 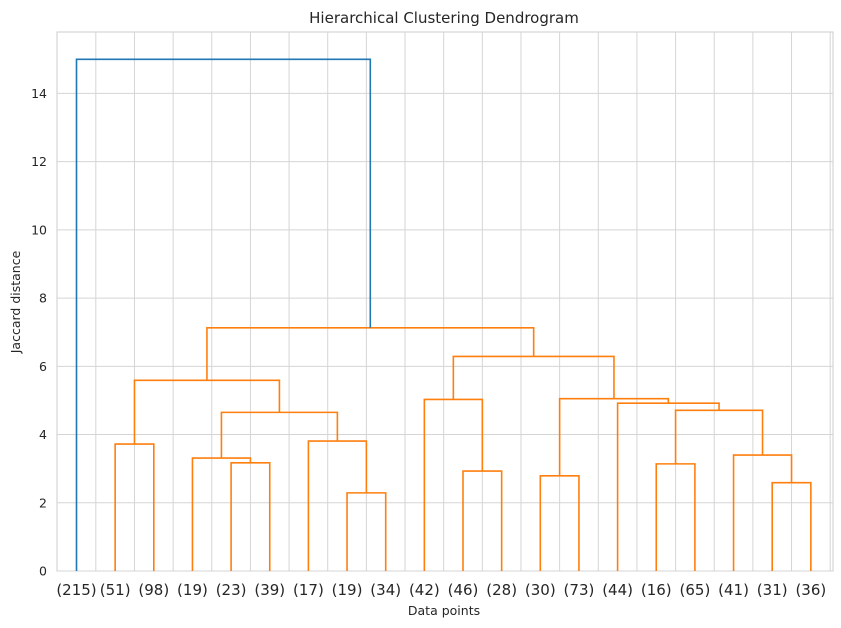 What do you see at coordinates (733, 590) in the screenshot?
I see `x-tick-label: (41)` at bounding box center [733, 590].